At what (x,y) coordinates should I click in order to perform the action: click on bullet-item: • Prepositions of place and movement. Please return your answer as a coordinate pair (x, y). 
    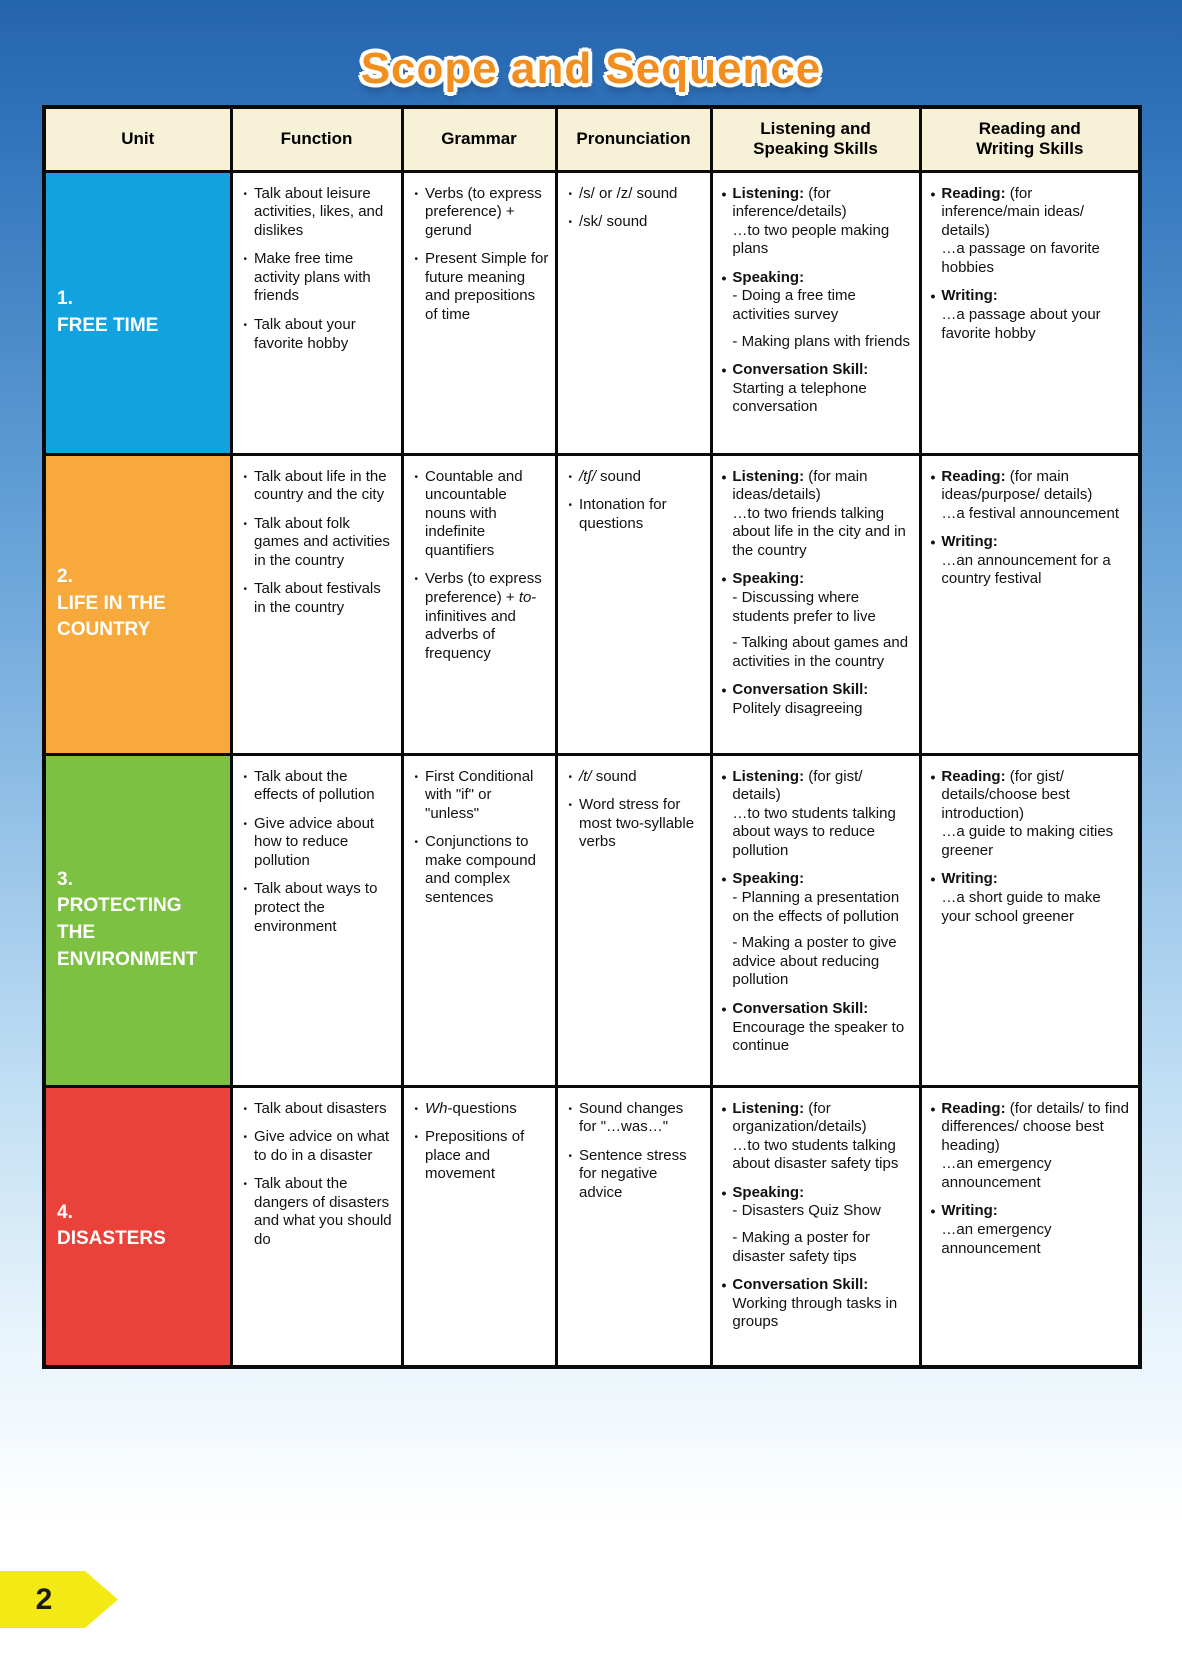
    Looking at the image, I should click on (481, 1156).